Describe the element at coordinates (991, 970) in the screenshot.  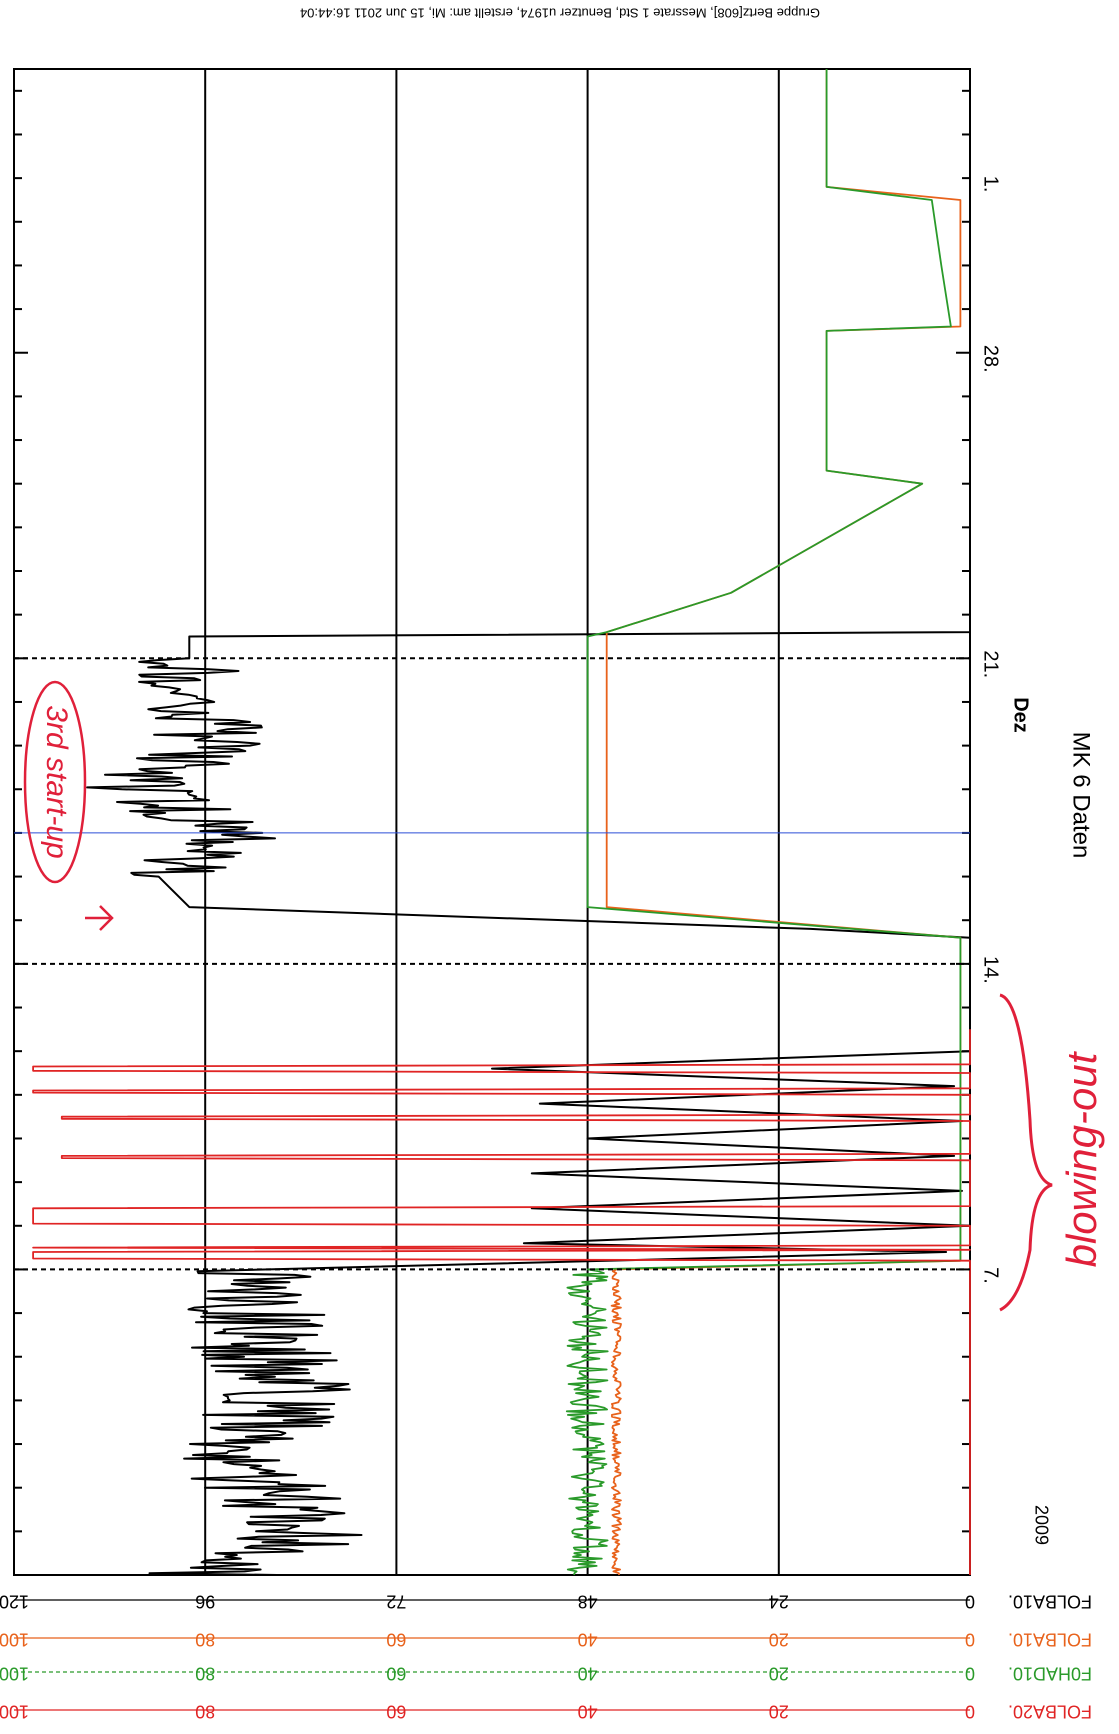
I see `date-tick-label: 14.` at that location.